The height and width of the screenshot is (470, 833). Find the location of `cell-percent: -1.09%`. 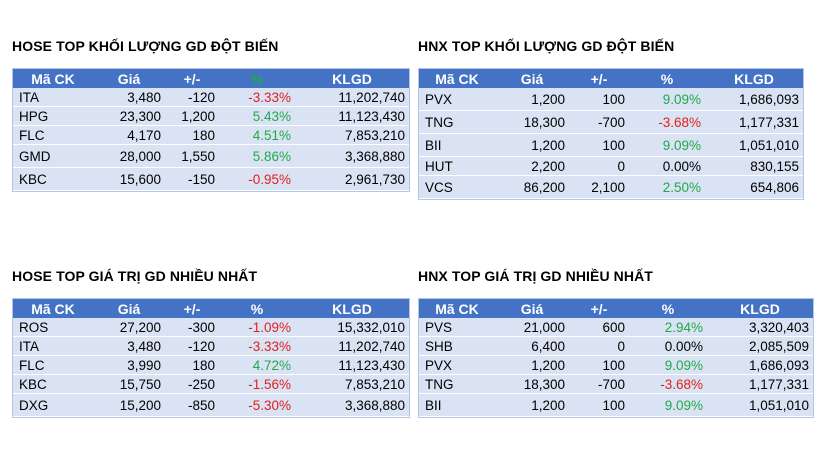

cell-percent: -1.09% is located at coordinates (257, 327).